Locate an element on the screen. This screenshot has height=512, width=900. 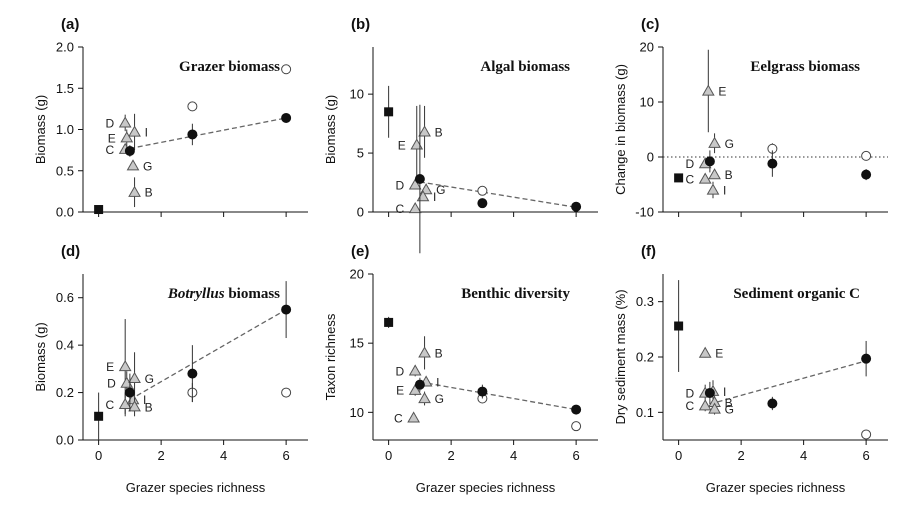
trend-line is located at coordinates (498, 396).